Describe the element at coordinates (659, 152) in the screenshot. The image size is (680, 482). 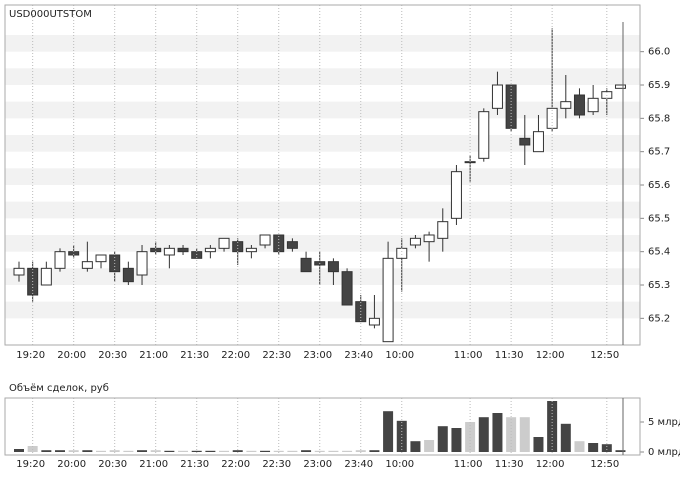
I see `y-tick-label: 65.7` at that location.